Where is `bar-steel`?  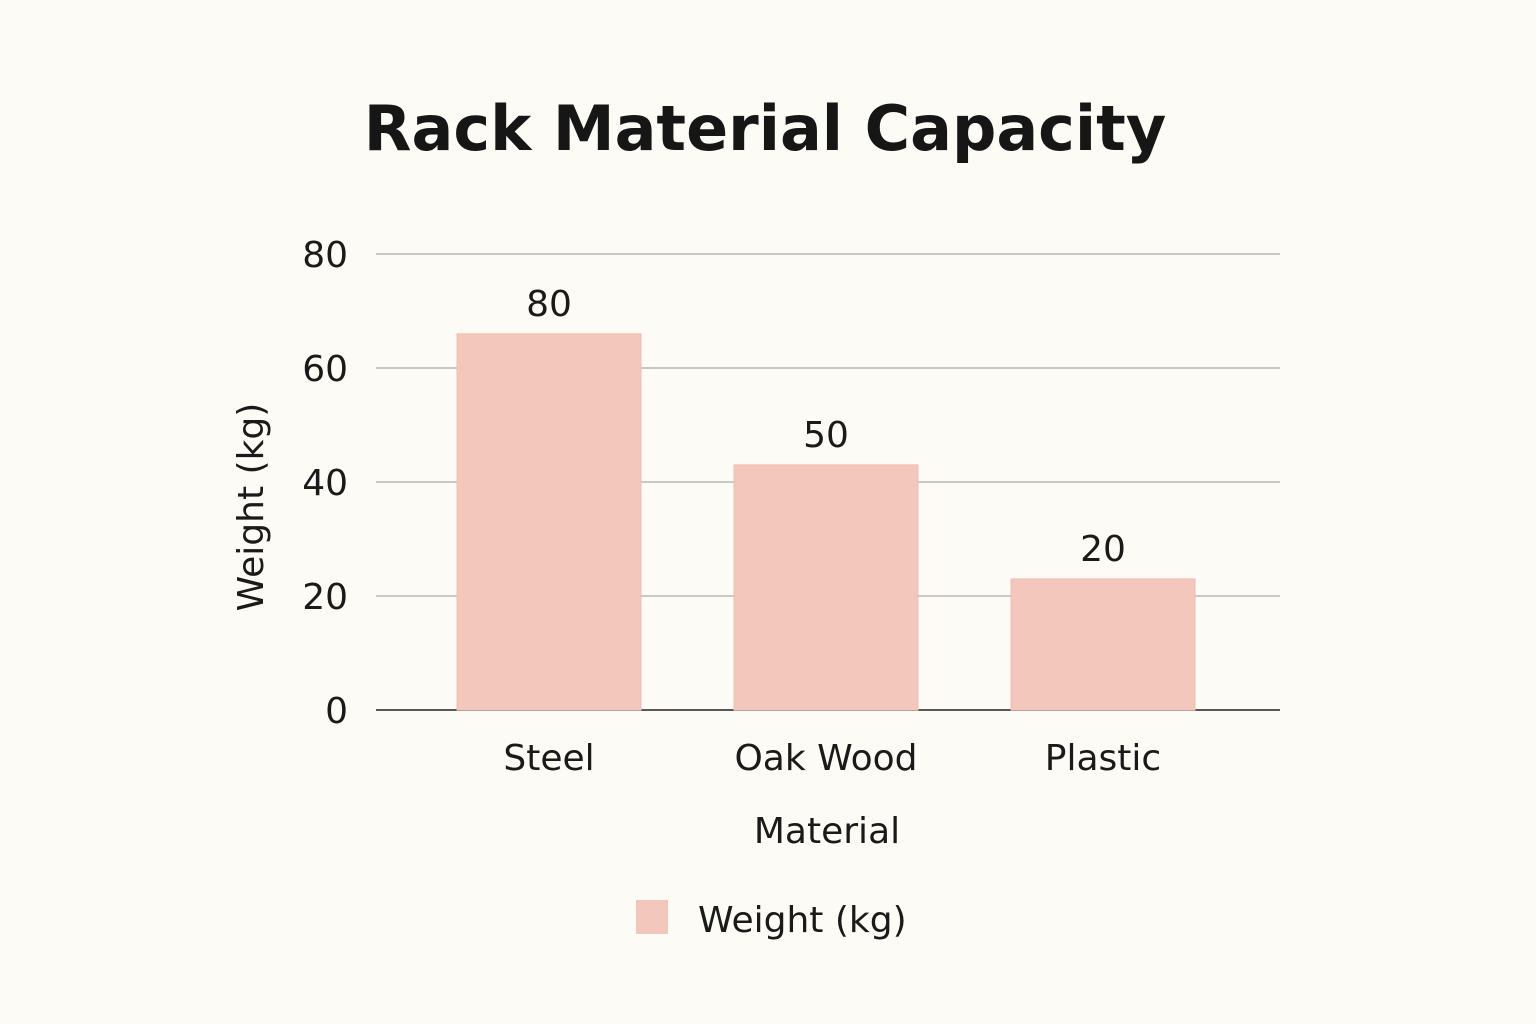 bar-steel is located at coordinates (549, 522).